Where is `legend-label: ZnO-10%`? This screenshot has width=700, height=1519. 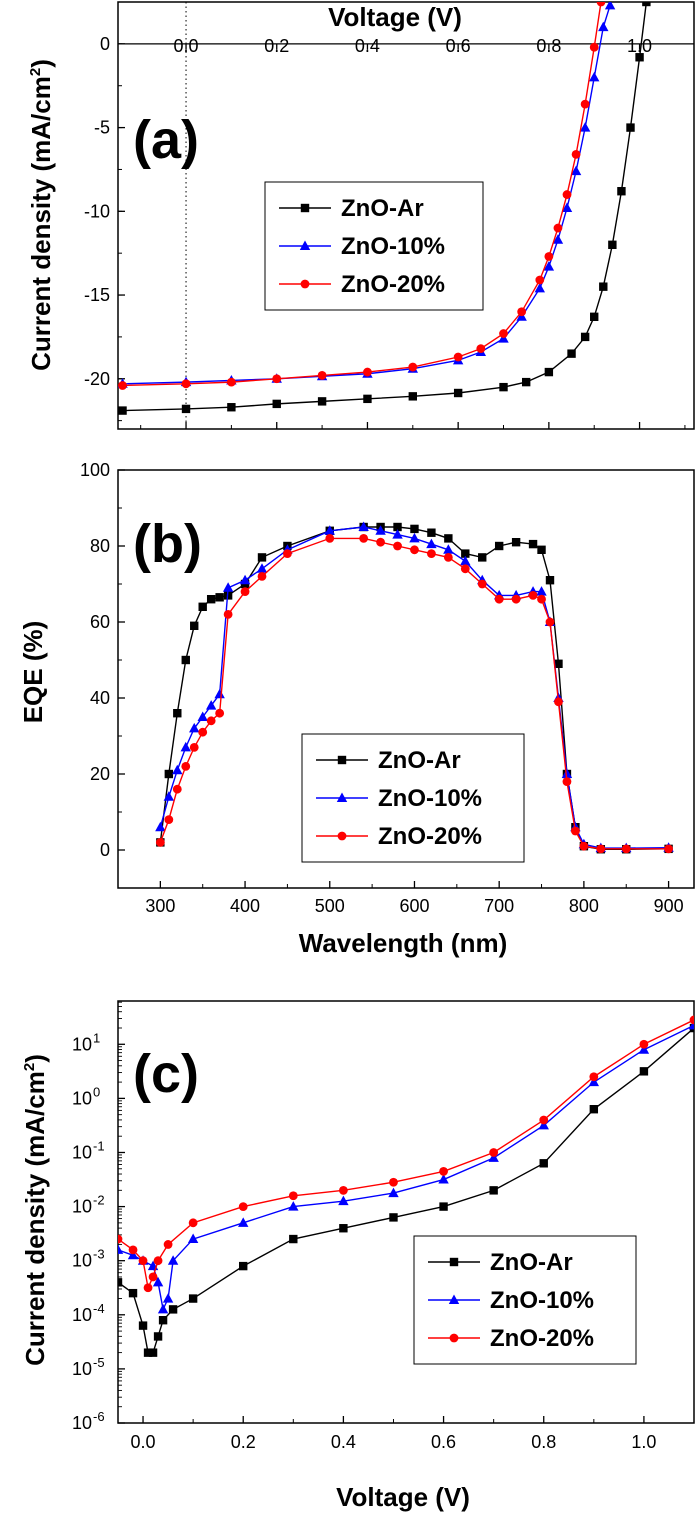
legend-label: ZnO-10% is located at coordinates (393, 246).